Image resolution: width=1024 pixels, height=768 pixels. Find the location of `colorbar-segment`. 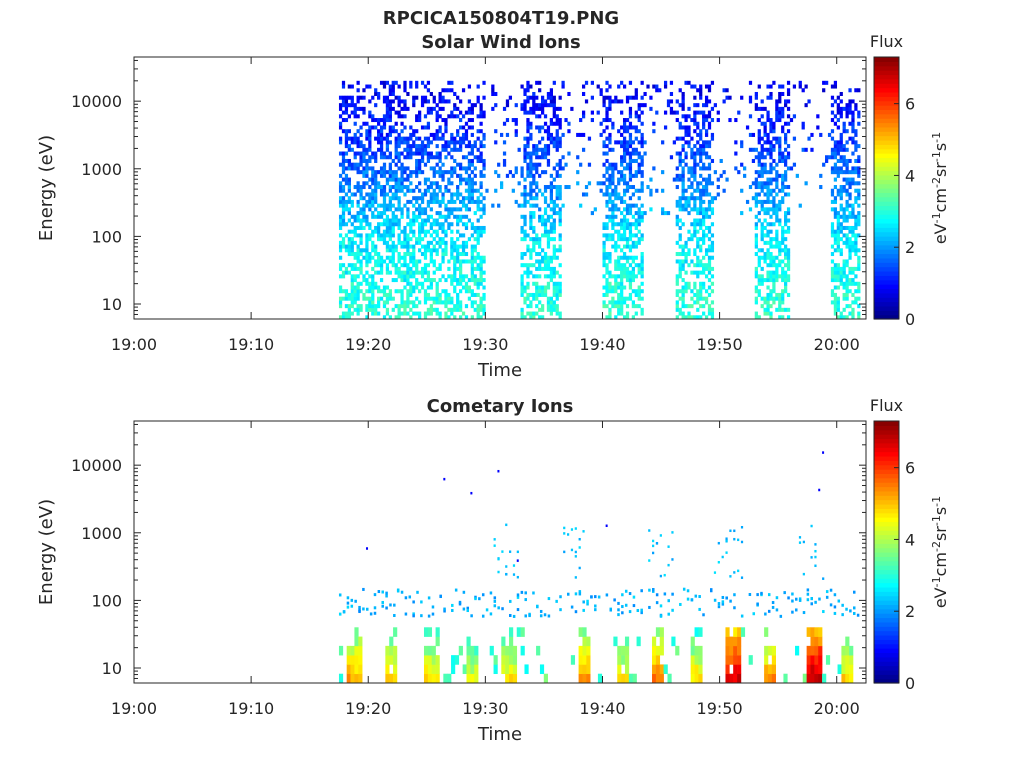

colorbar-segment is located at coordinates (886, 467).